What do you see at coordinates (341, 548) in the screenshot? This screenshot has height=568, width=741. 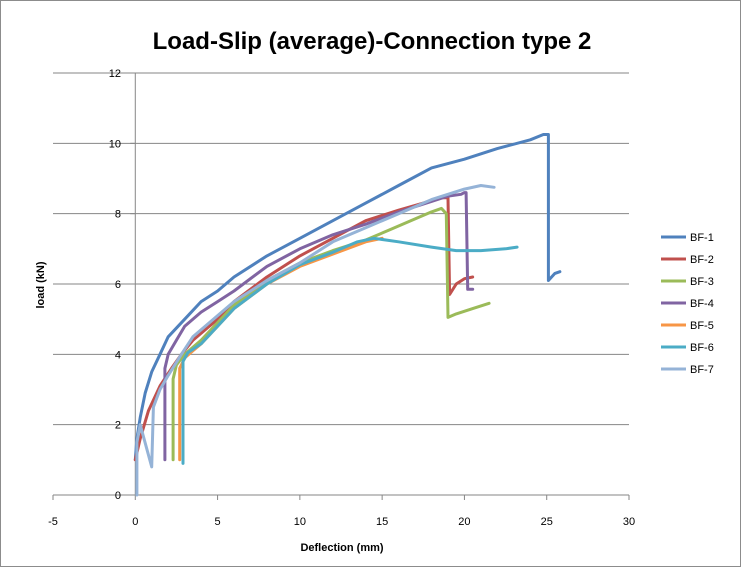 I see `x-axis-label: Deflection (mm)` at bounding box center [341, 548].